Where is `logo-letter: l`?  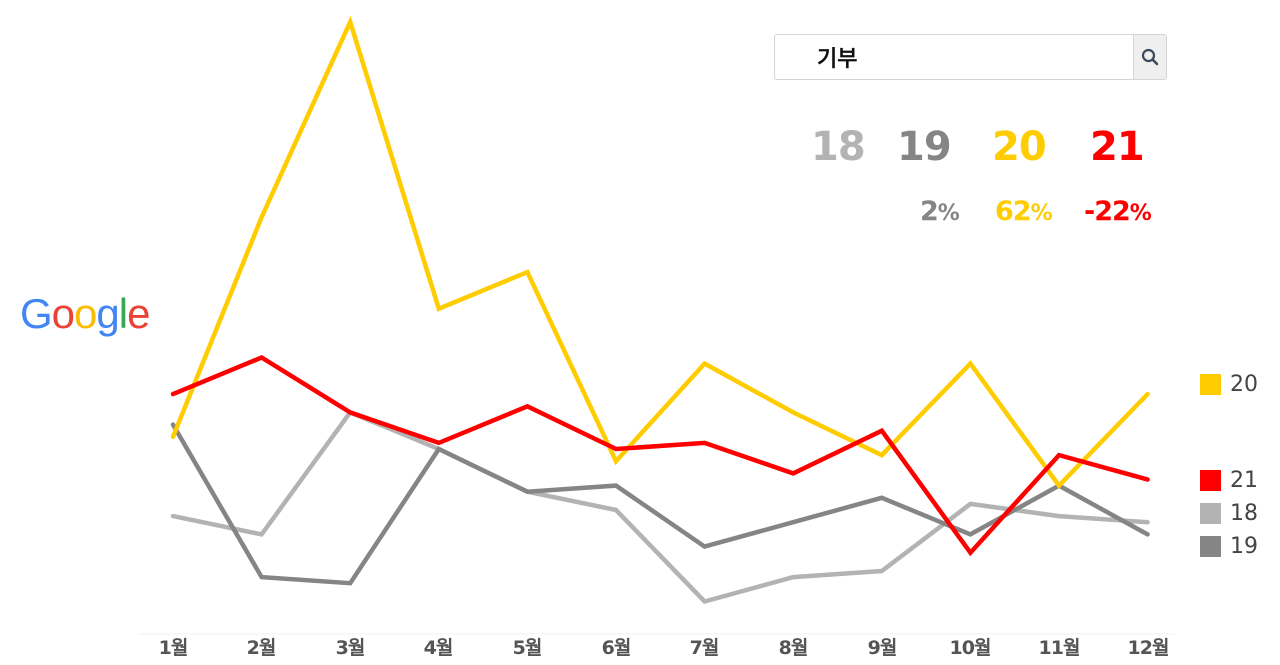
logo-letter: l is located at coordinates (123, 313).